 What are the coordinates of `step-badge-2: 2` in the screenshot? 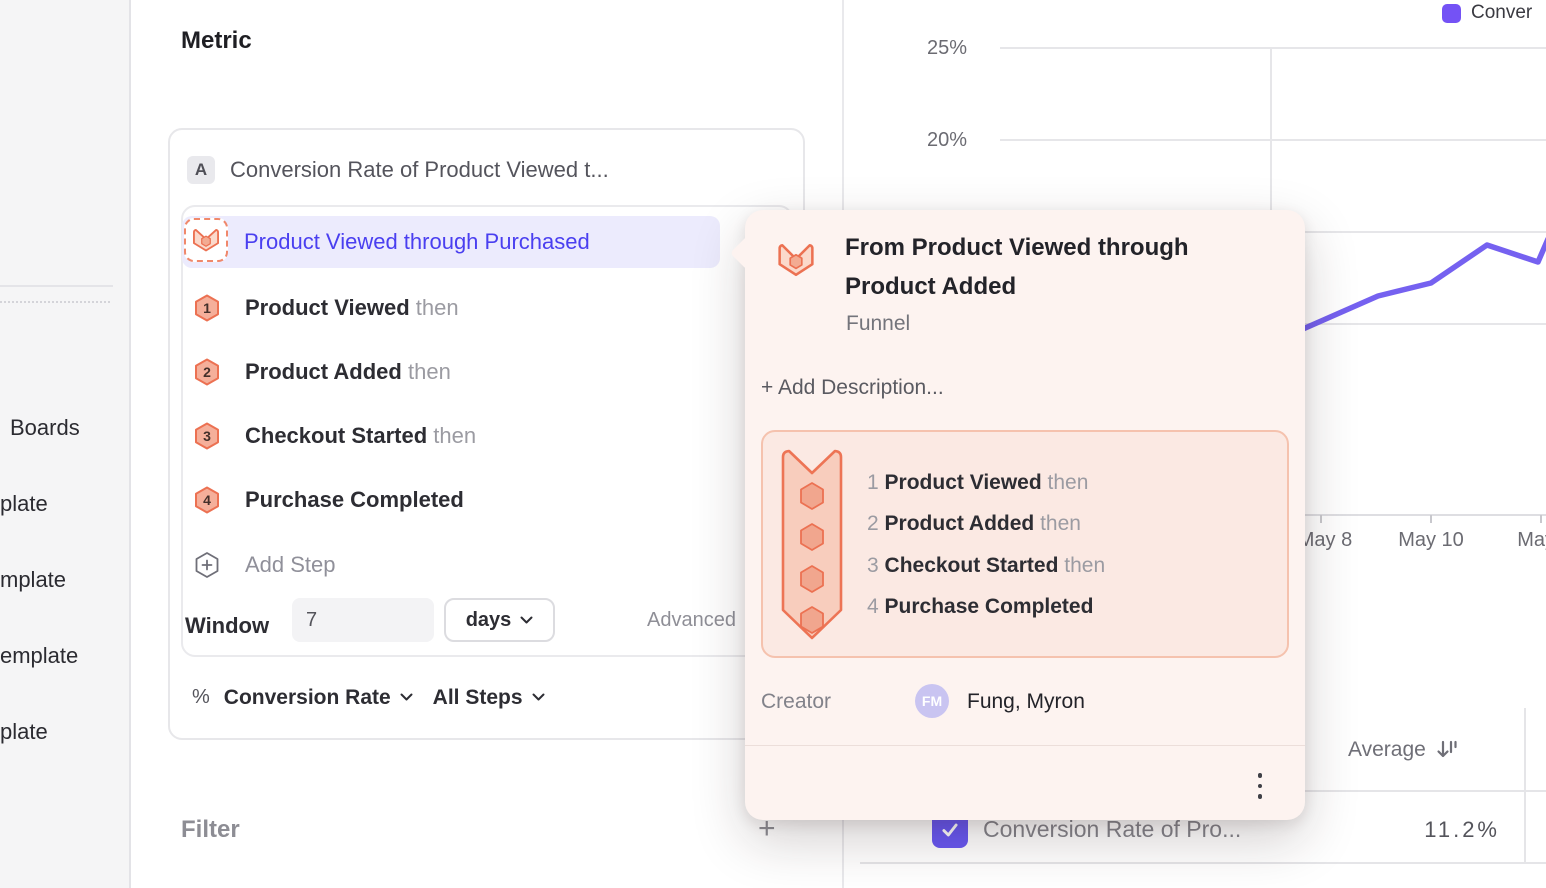 It's located at (207, 374).